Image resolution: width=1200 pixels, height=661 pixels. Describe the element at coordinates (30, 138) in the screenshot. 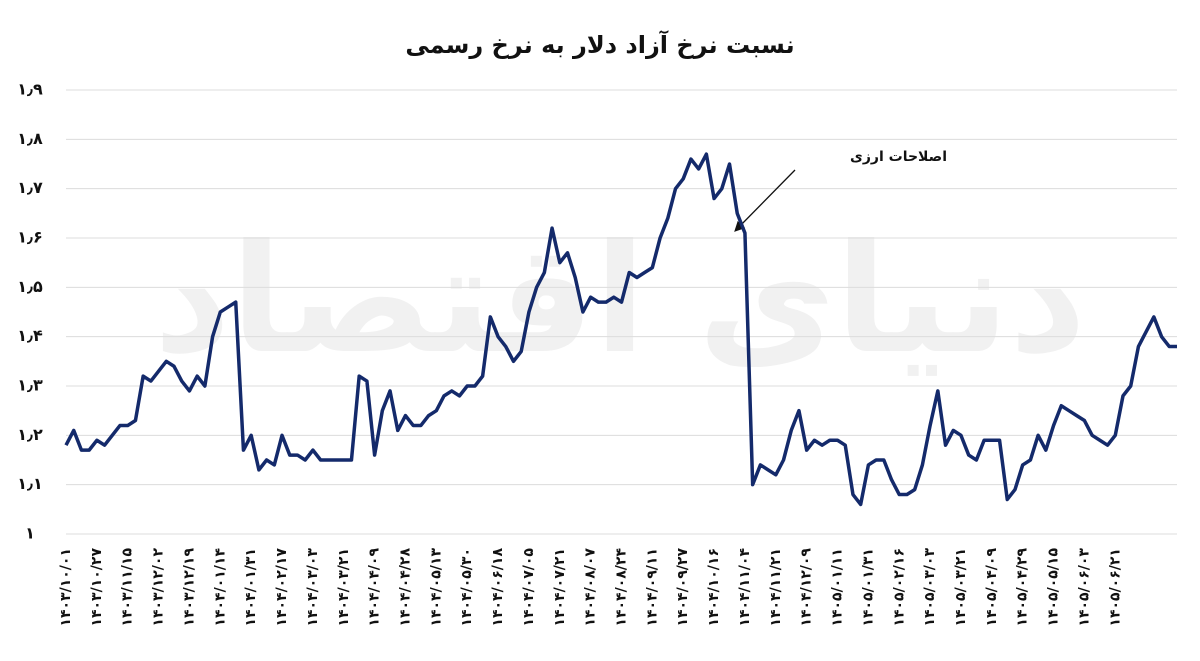

I see `y-tick-label: ۱٫۸` at that location.